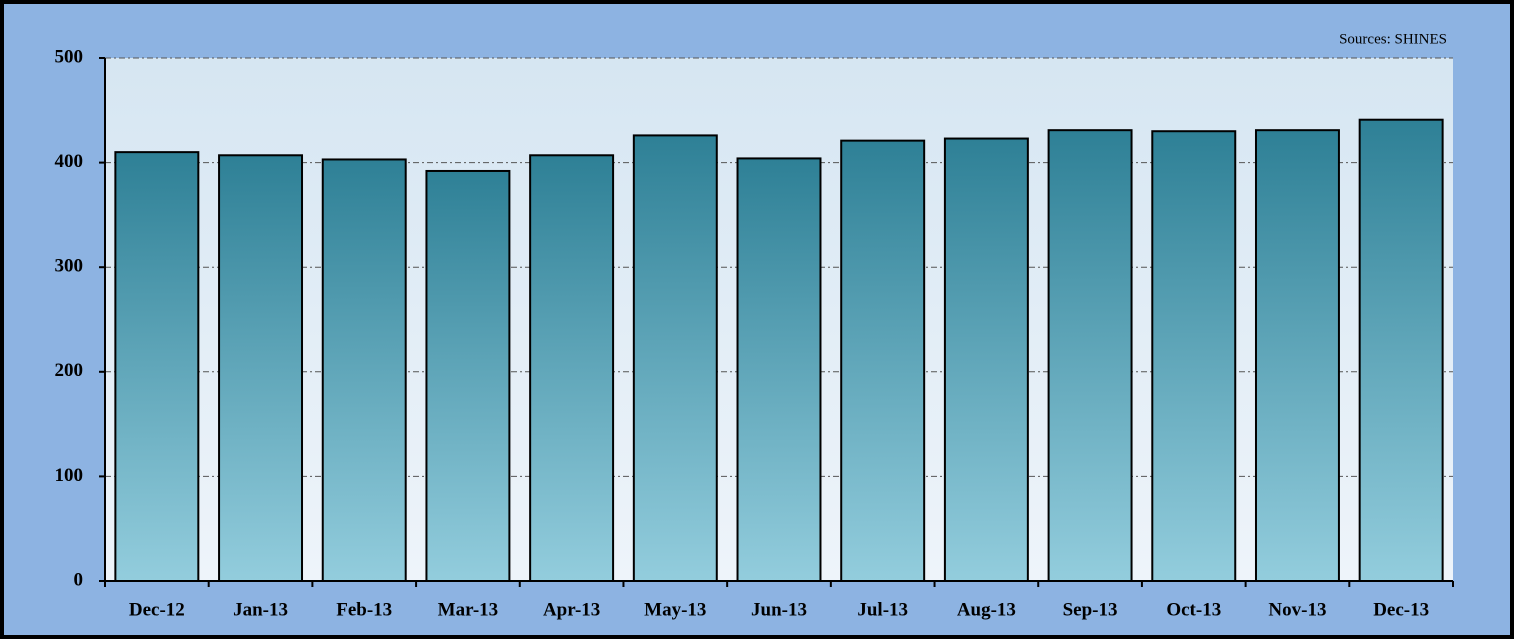  Describe the element at coordinates (1401, 609) in the screenshot. I see `x-tick-label: Dec-13` at that location.